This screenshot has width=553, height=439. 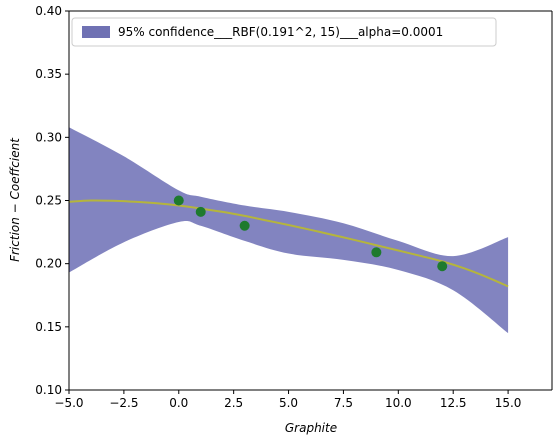 What do you see at coordinates (48, 137) in the screenshot?
I see `y-tick-label: 0.30` at bounding box center [48, 137].